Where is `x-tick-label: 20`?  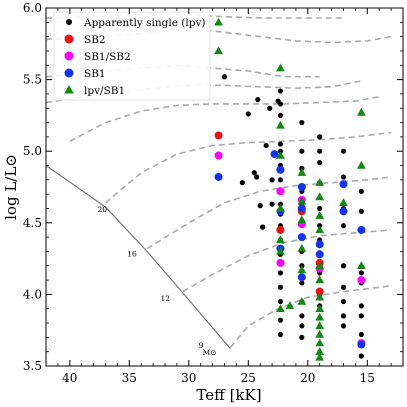 x-tick-label: 20 is located at coordinates (307, 378).